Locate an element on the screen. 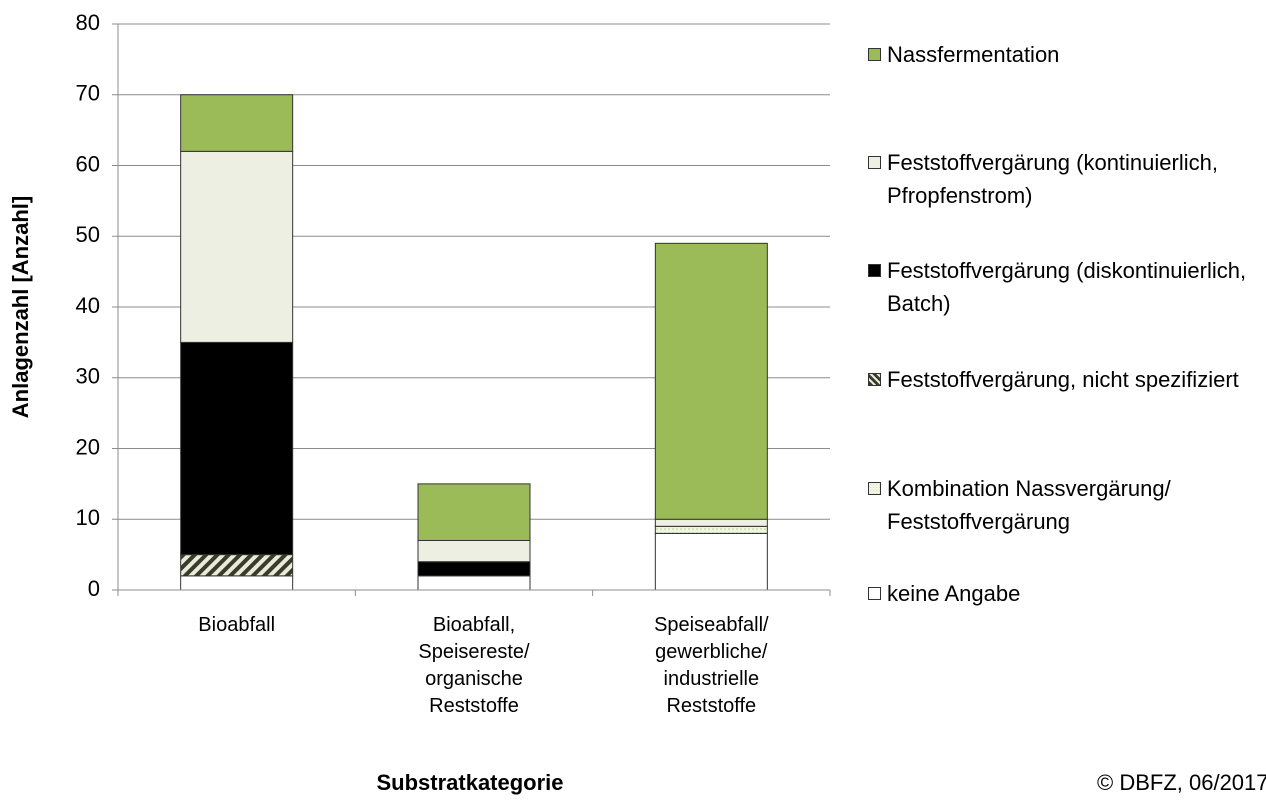  y-tick-label: 60 is located at coordinates (88, 163).